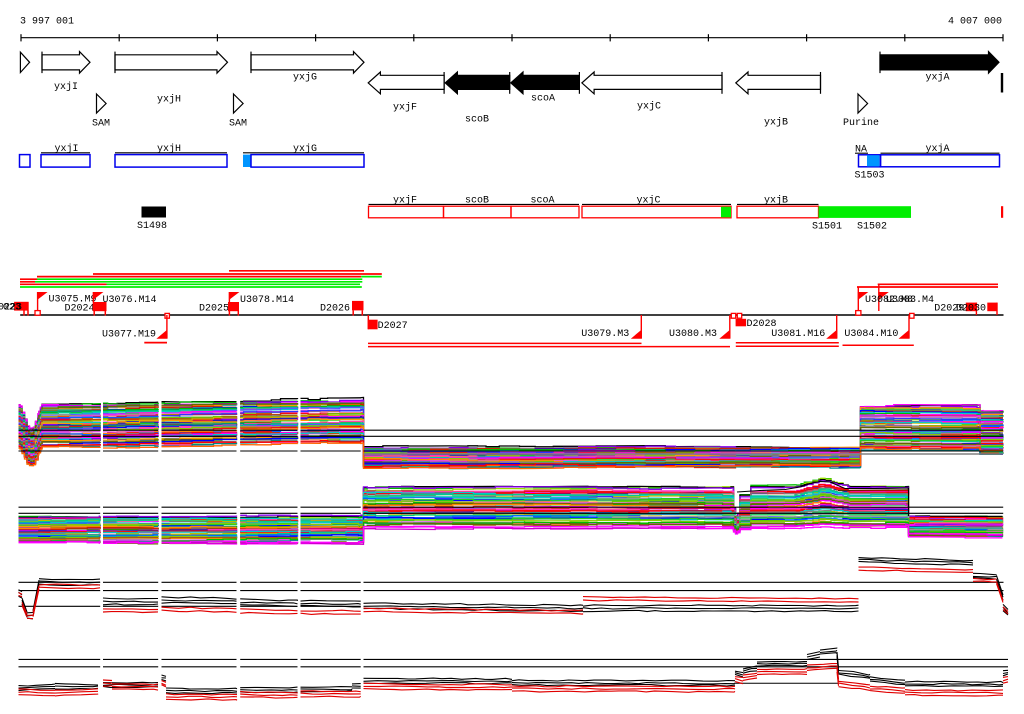 This screenshot has width=1024, height=714. I want to click on svg-text: 023, so click(12, 308).